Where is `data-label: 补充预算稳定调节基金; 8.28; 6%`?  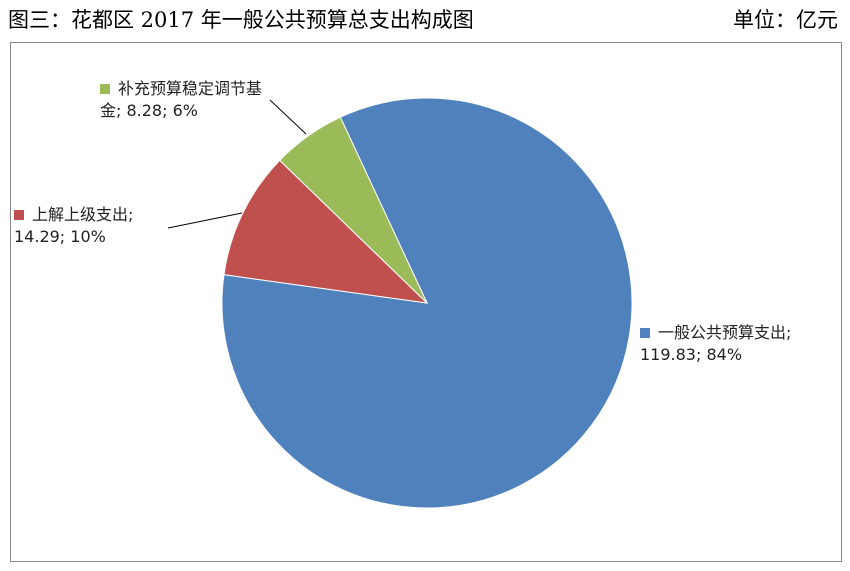
data-label: 补充预算稳定调节基金; 8.28; 6% is located at coordinates (185, 100).